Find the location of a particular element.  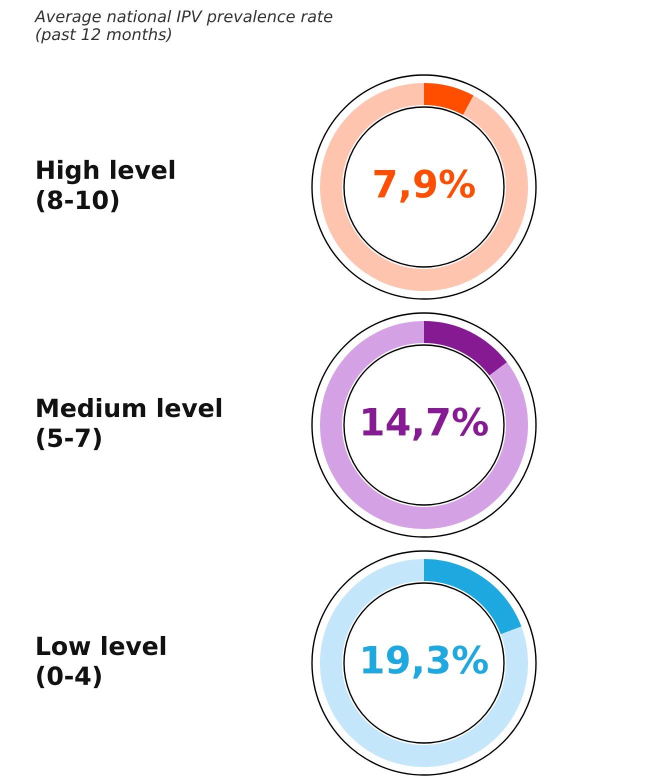

data-label: 19,3% is located at coordinates (425, 662).